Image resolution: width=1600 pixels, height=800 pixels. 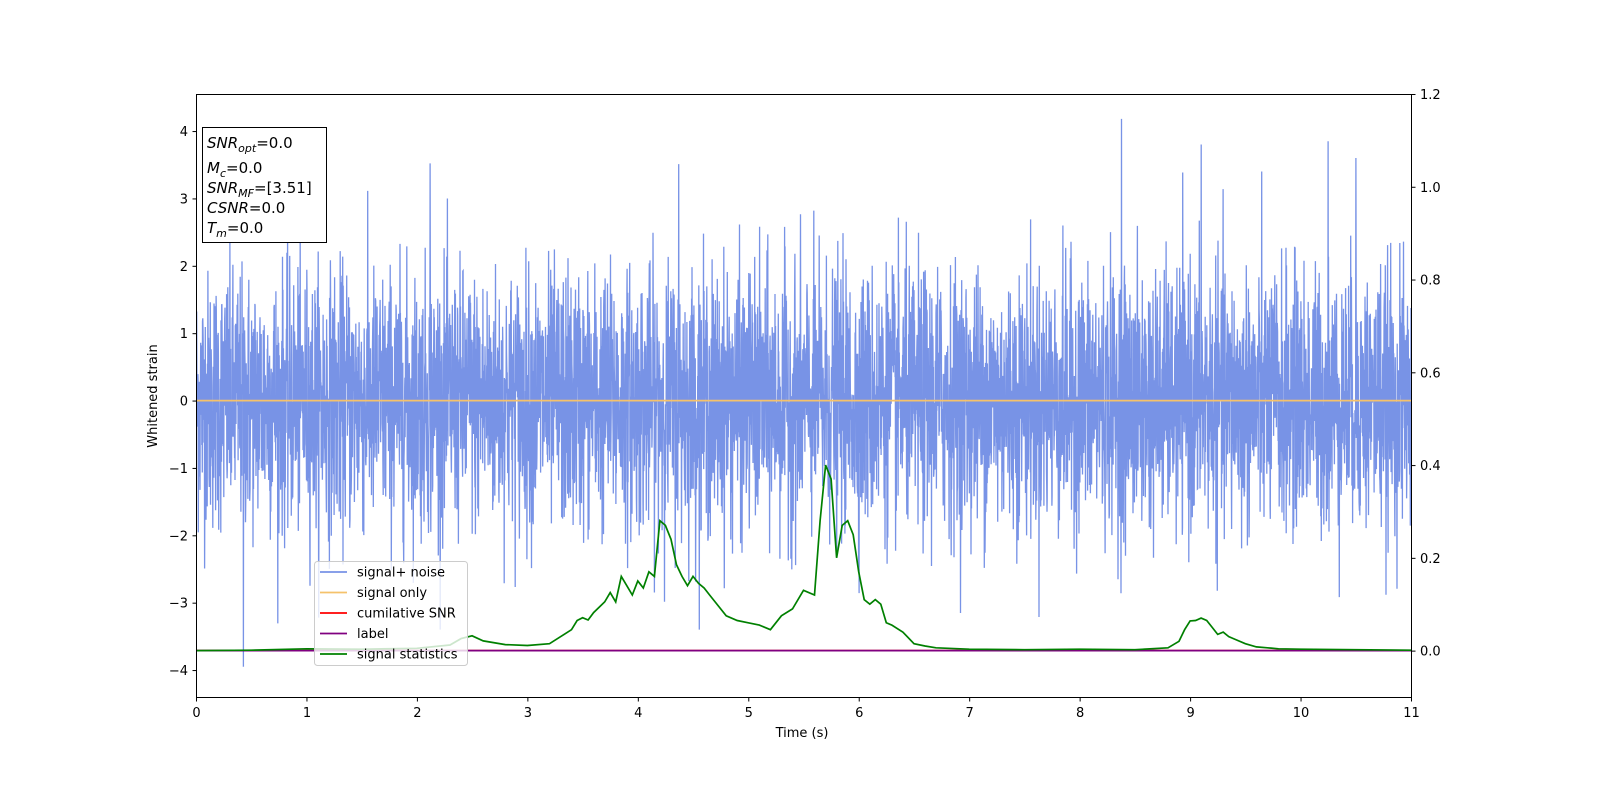 What do you see at coordinates (178, 671) in the screenshot?
I see `y-left-tick-label: −4` at bounding box center [178, 671].